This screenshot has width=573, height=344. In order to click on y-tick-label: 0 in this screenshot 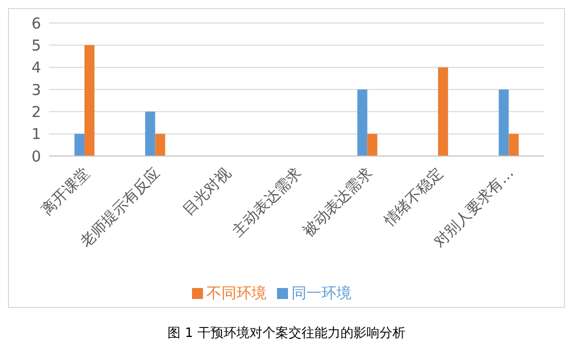, I will do `click(36, 156)`.